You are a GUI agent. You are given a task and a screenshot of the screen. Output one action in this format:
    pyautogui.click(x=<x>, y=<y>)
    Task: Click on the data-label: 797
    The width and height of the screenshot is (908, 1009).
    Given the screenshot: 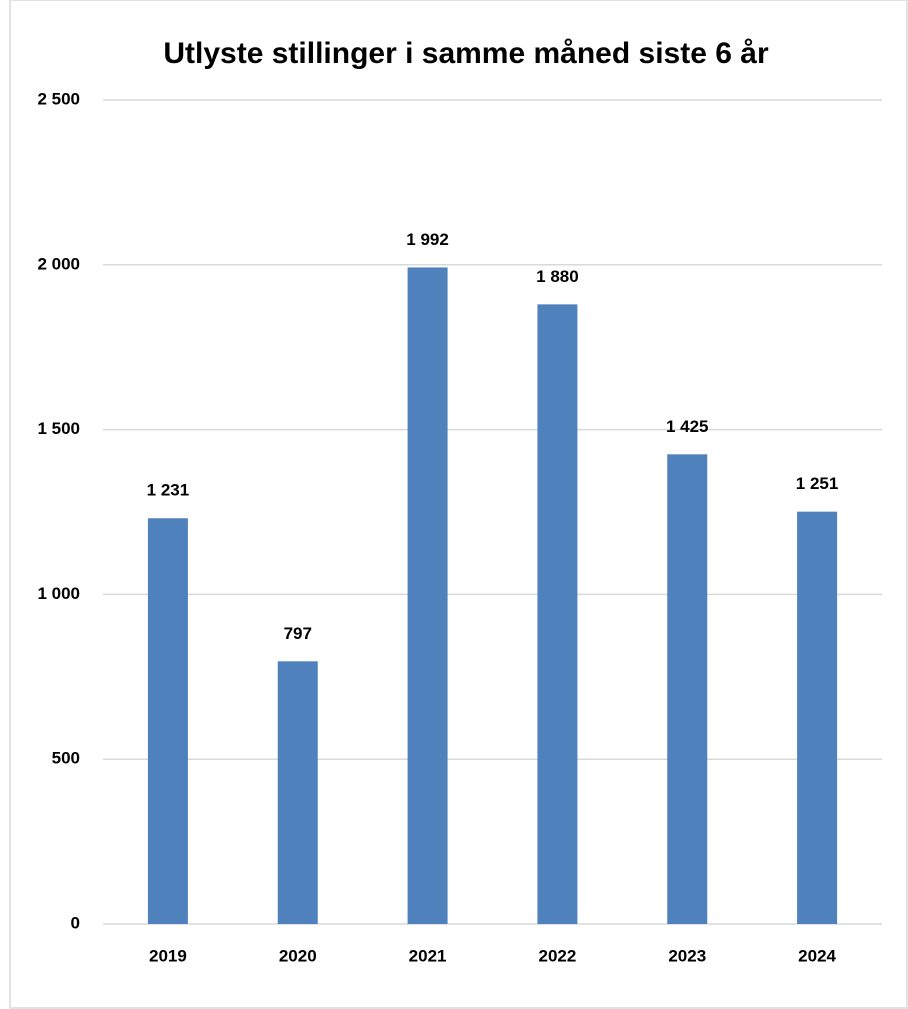 What is the action you would take?
    pyautogui.click(x=298, y=633)
    